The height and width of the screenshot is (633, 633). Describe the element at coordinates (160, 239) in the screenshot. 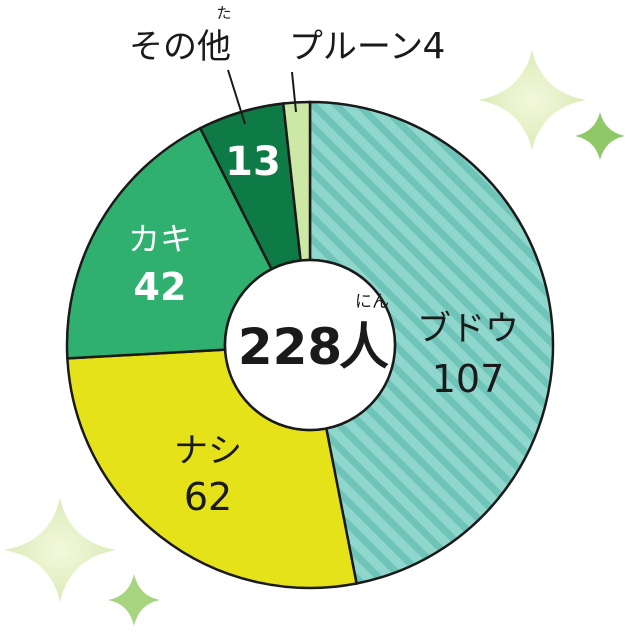

I see `slice-label: カキ` at that location.